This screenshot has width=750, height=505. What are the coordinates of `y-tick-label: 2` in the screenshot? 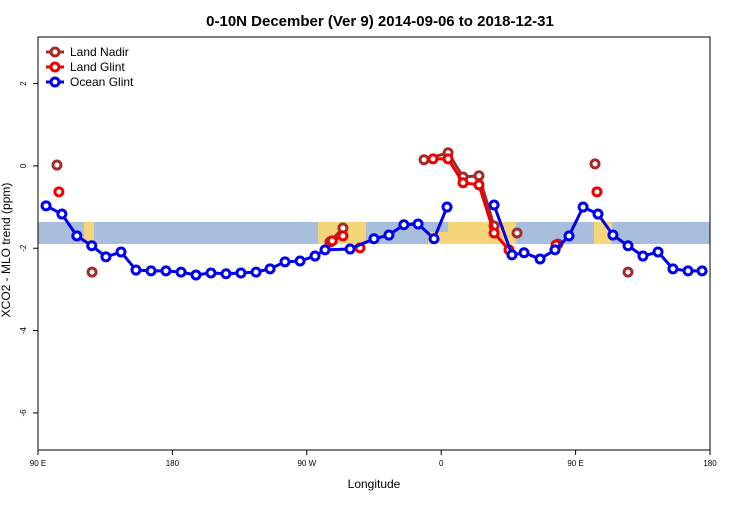 It's located at (23, 83).